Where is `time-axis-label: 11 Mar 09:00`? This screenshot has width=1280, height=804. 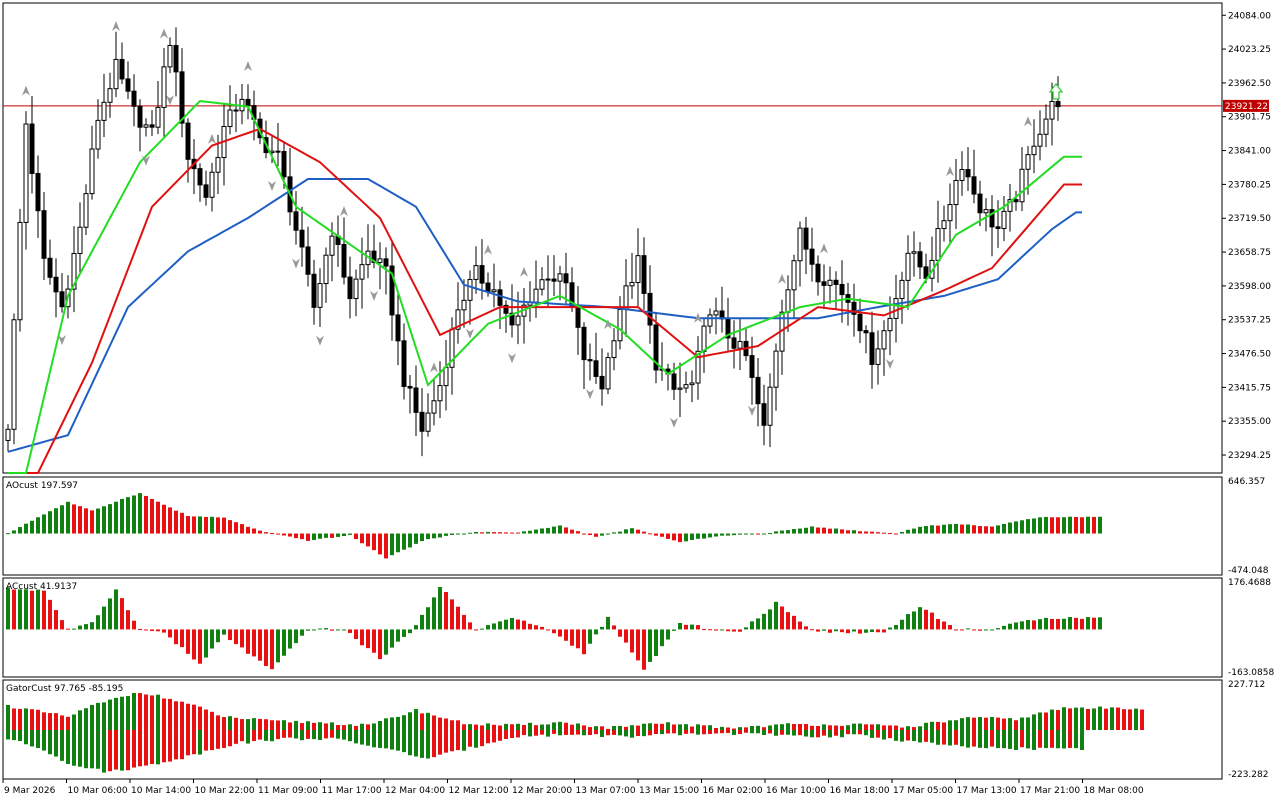 time-axis-label: 11 Mar 09:00 is located at coordinates (288, 791).